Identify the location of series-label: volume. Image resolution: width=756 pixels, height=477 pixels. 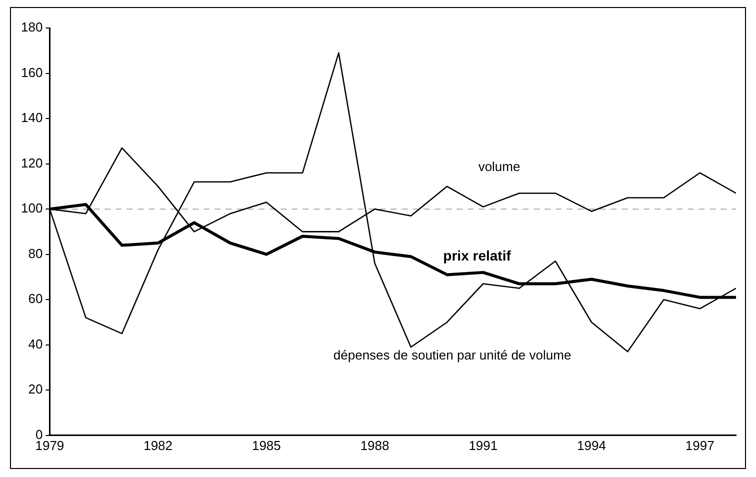
(499, 166).